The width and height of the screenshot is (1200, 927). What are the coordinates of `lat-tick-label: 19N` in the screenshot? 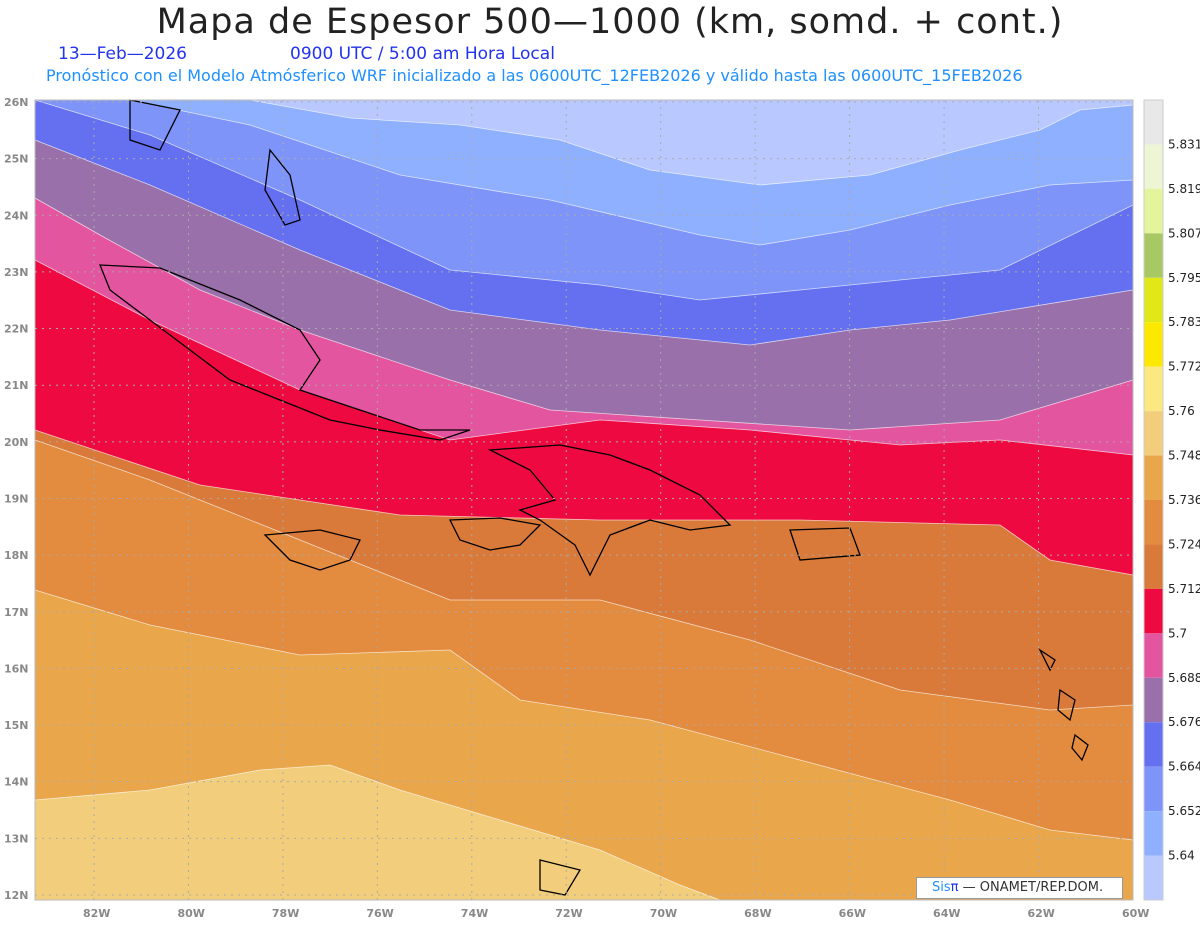 It's located at (16, 498).